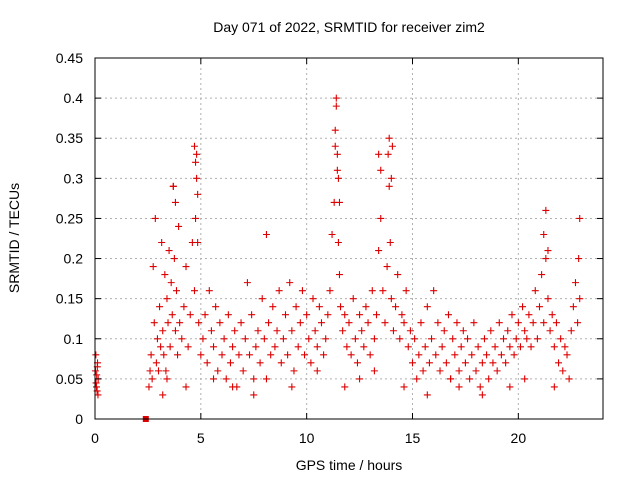  I want to click on y-tick-label: 0, so click(79, 419).